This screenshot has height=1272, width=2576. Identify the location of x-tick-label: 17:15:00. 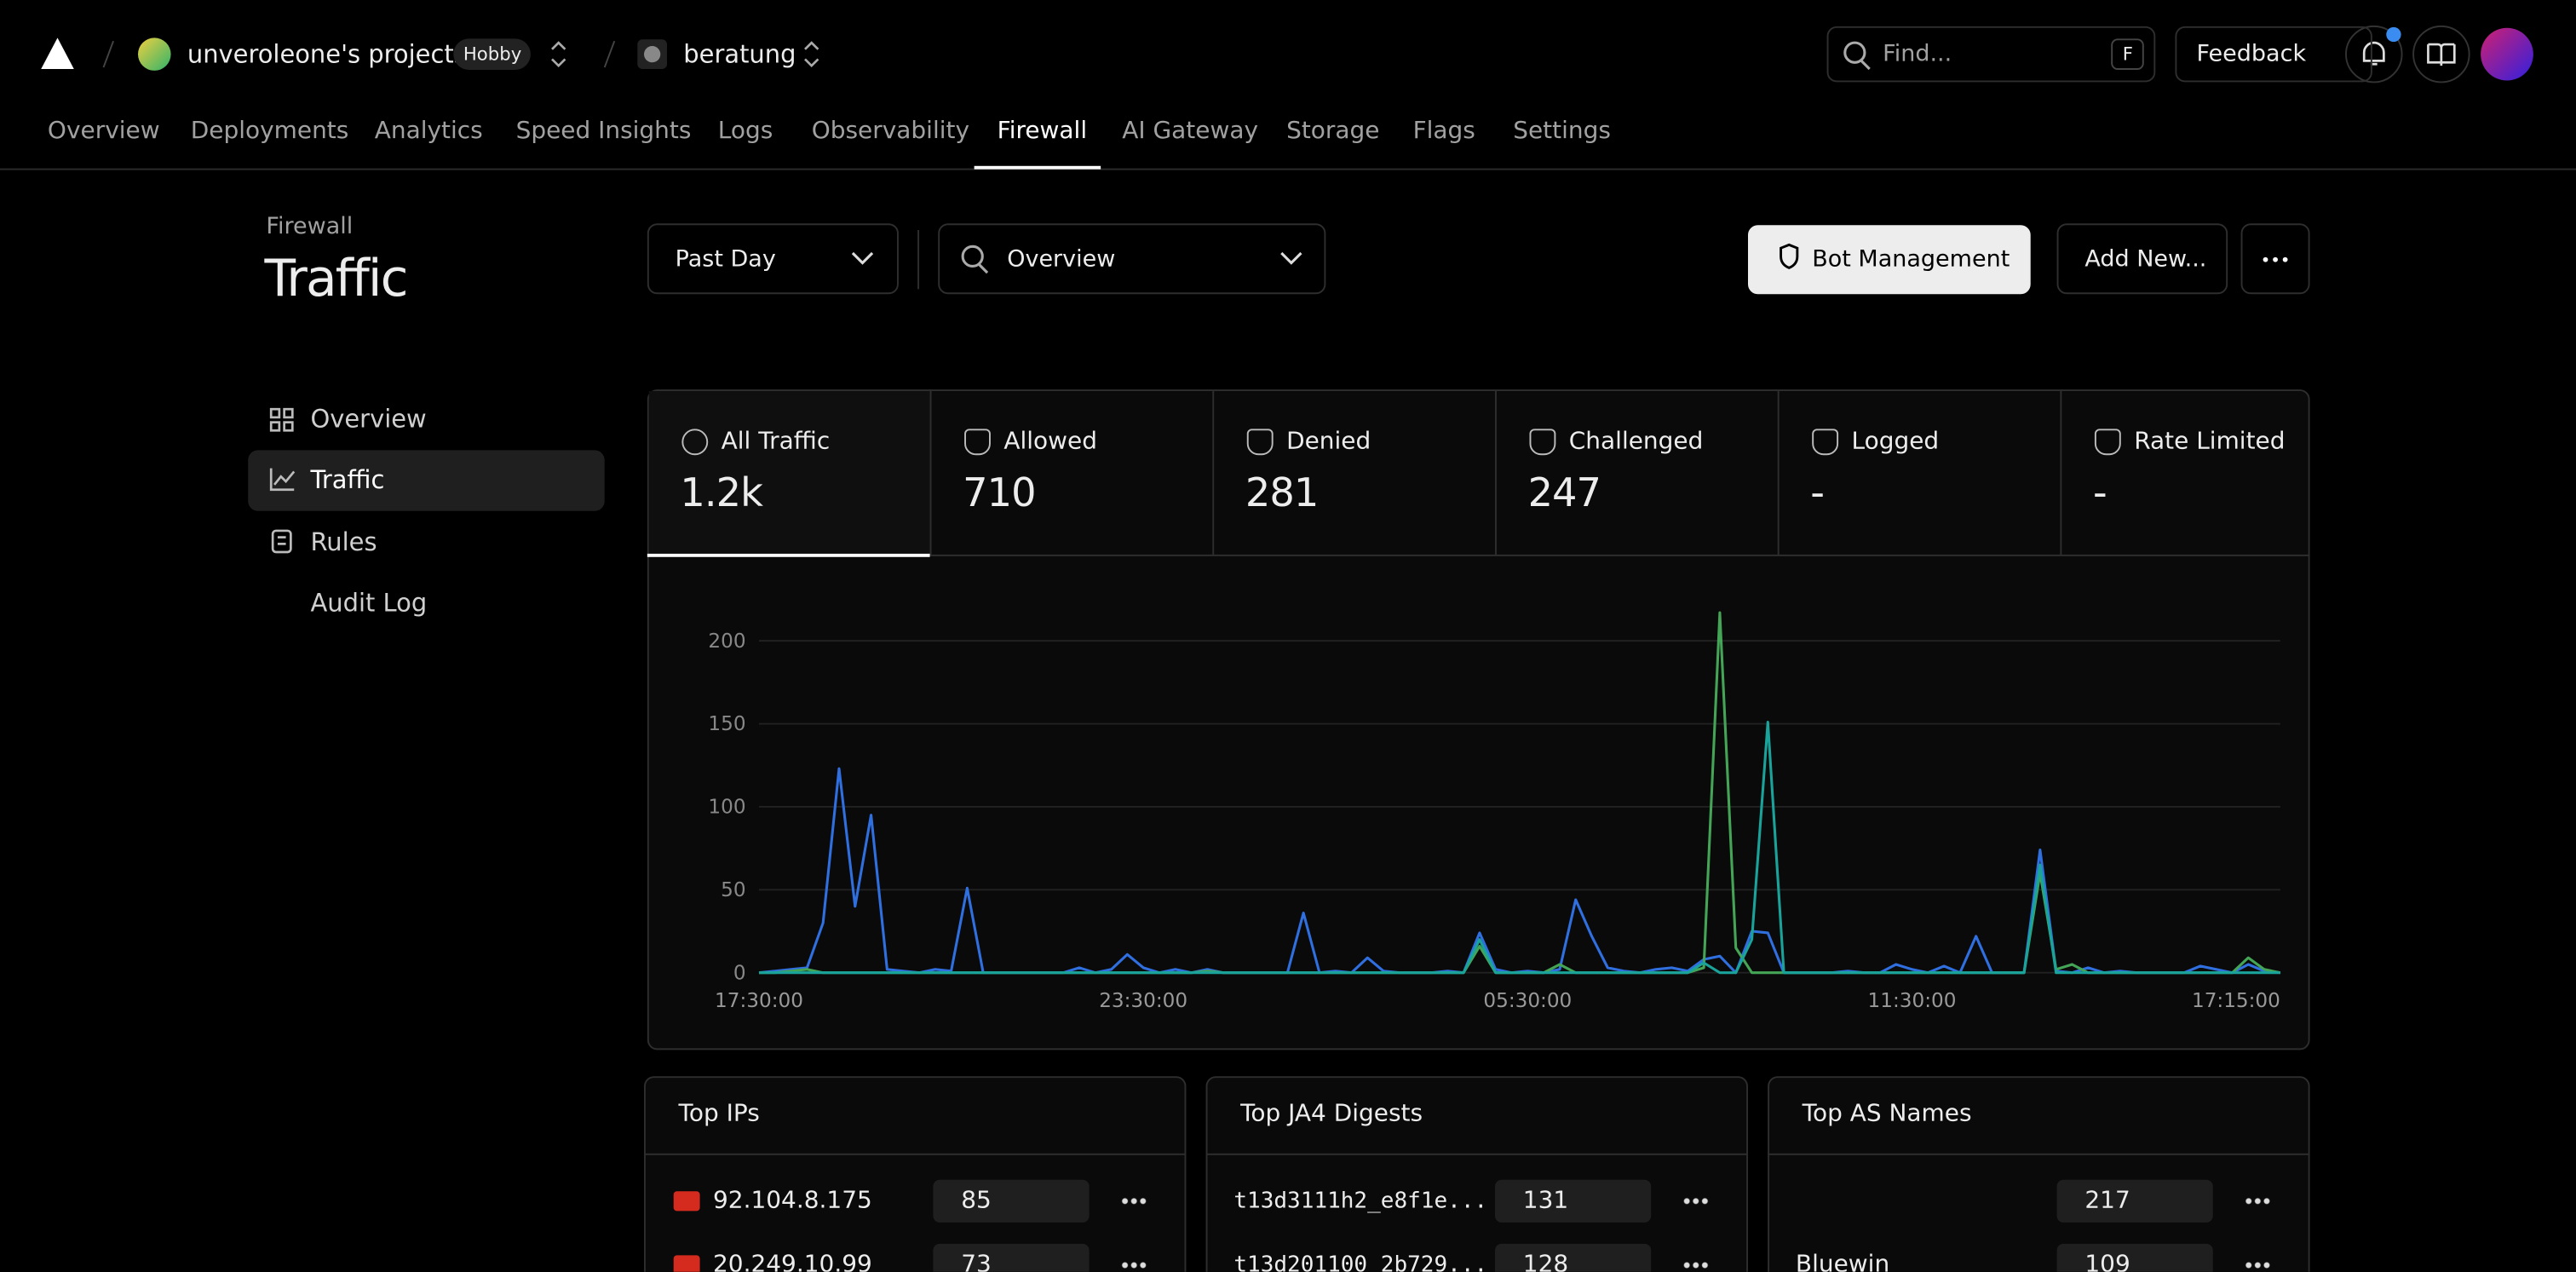
(2236, 1001).